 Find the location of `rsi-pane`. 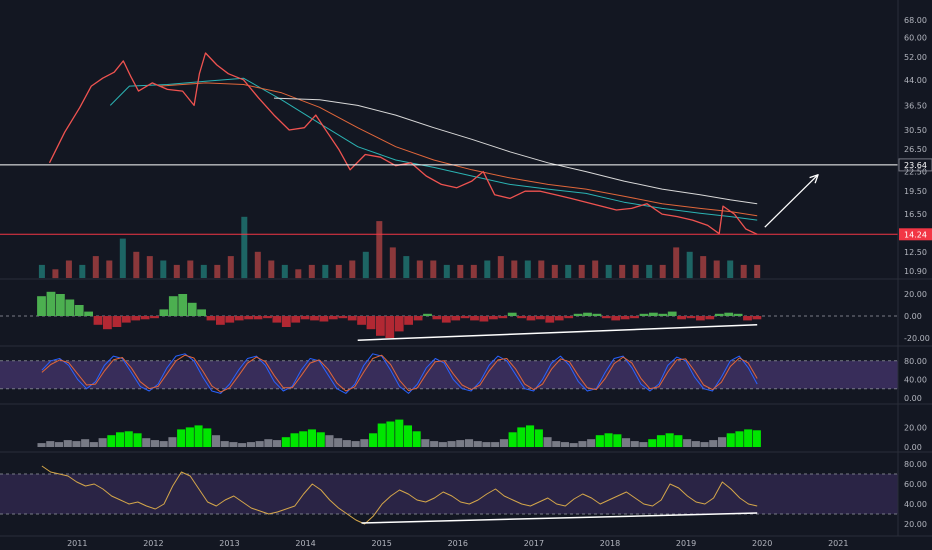

rsi-pane is located at coordinates (466, 501).